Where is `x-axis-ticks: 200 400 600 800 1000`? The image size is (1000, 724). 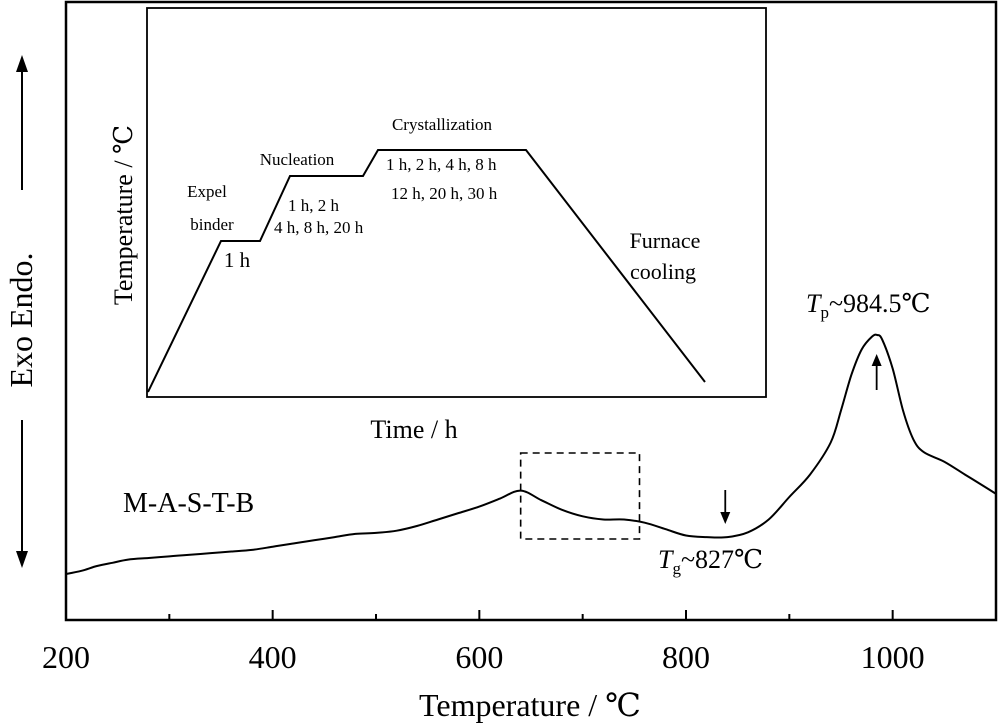 x-axis-ticks: 200 400 600 800 1000 is located at coordinates (519, 642).